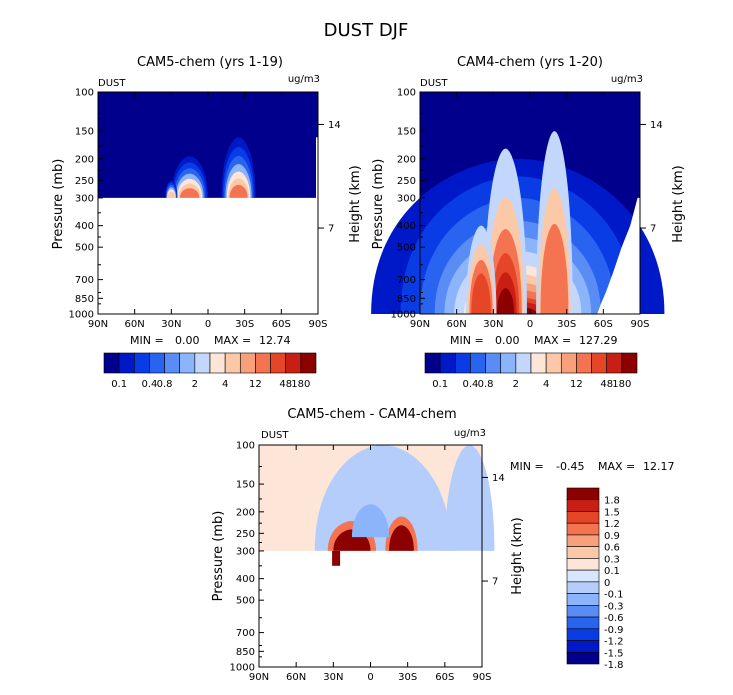 This screenshot has height=695, width=733. What do you see at coordinates (614, 630) in the screenshot?
I see `colorbar-label: -0.9` at bounding box center [614, 630].